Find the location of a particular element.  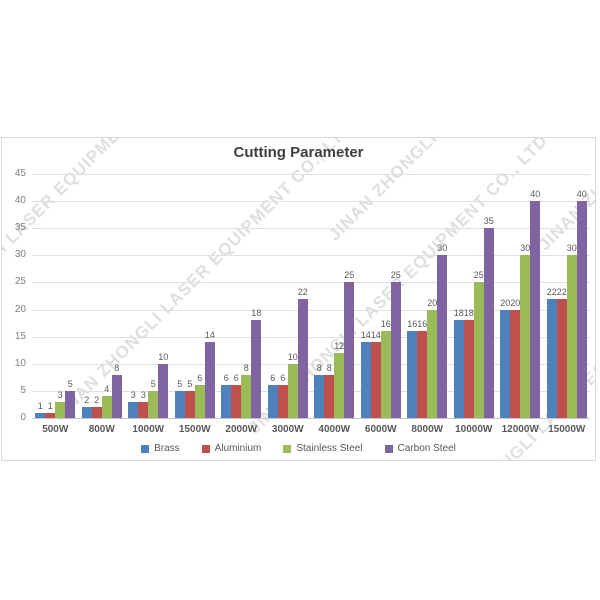

legend-item-stainless-steel: Stainless Steel is located at coordinates (323, 448).